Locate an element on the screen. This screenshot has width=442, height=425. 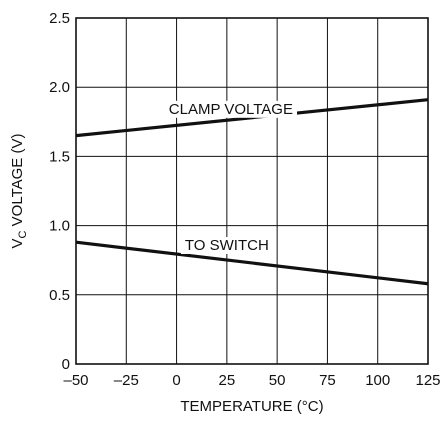
x-tick-label: 0 is located at coordinates (176, 380).